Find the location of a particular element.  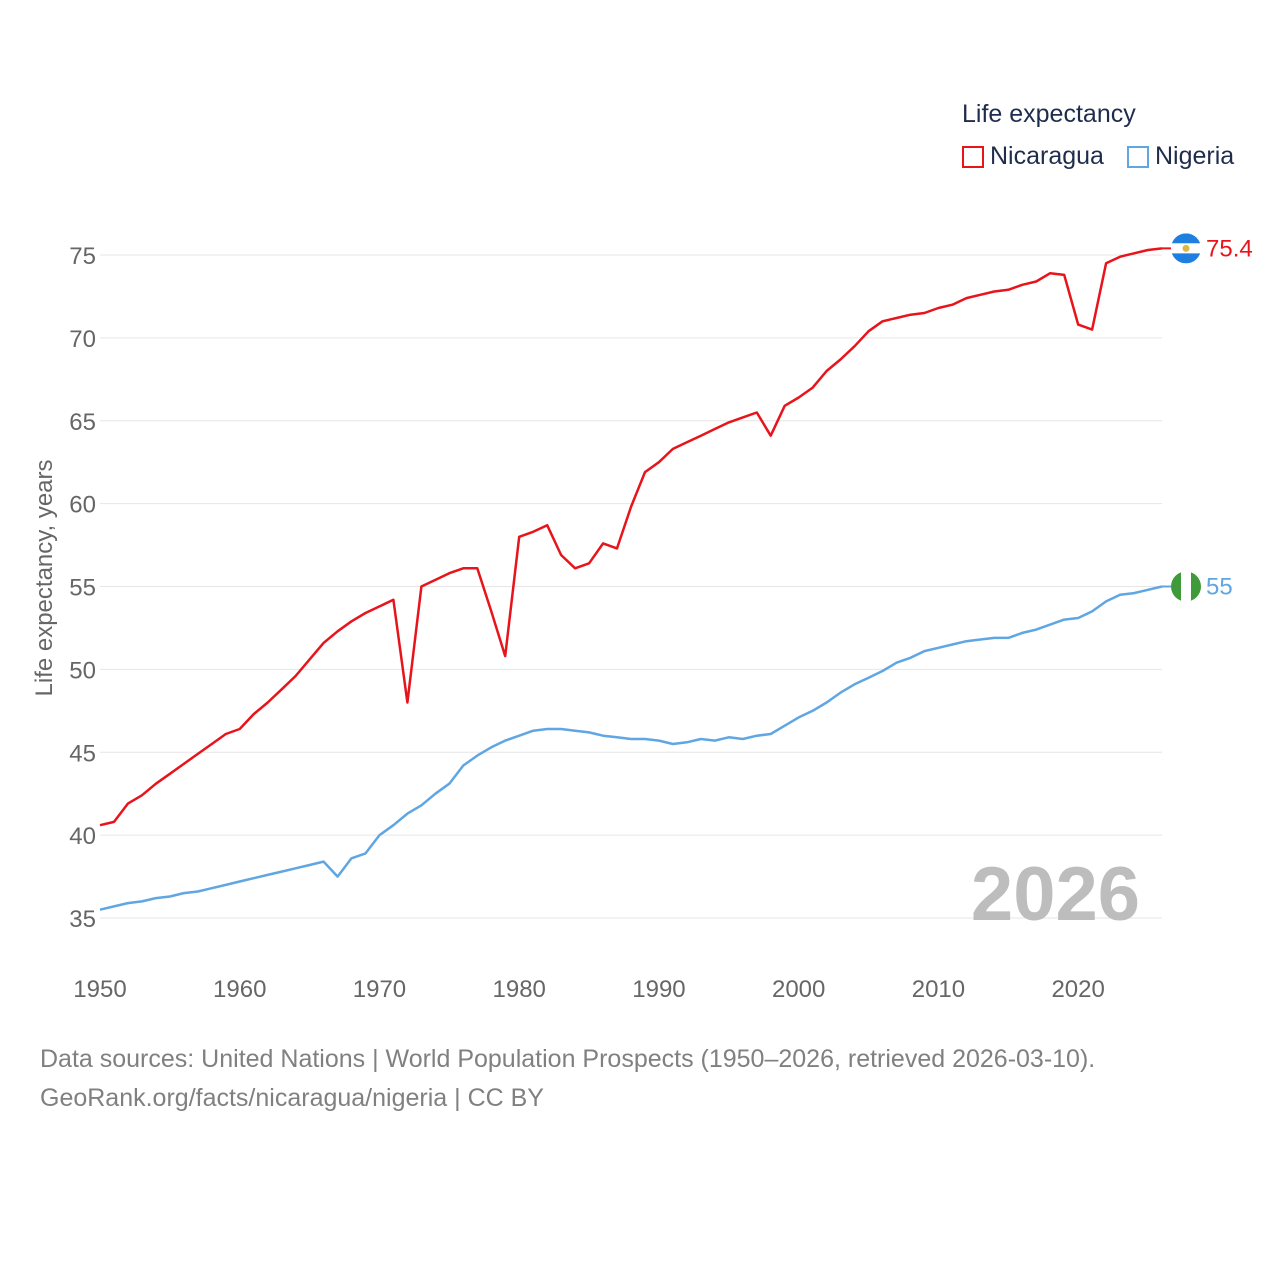

y-tick-label: 45 is located at coordinates (82, 753).